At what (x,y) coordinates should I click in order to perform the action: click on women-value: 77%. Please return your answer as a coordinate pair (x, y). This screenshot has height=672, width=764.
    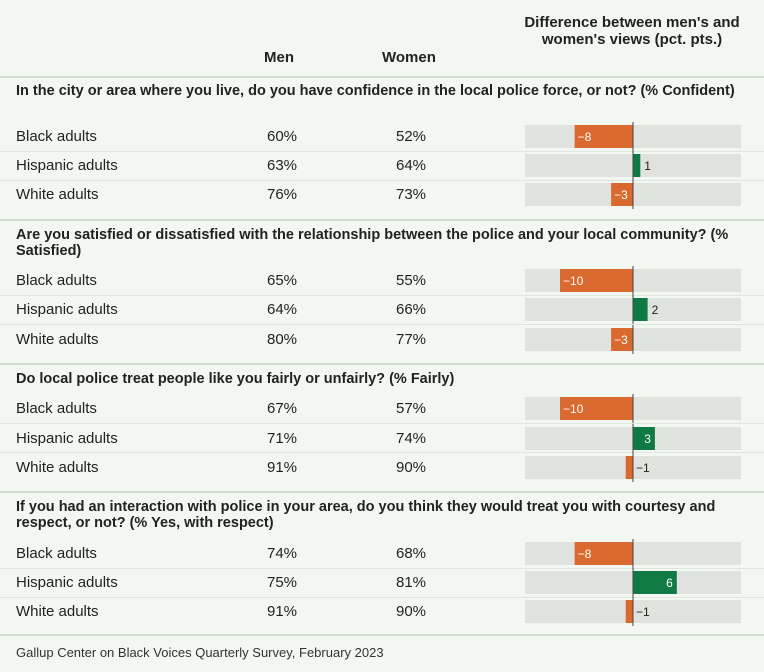
    Looking at the image, I should click on (411, 339).